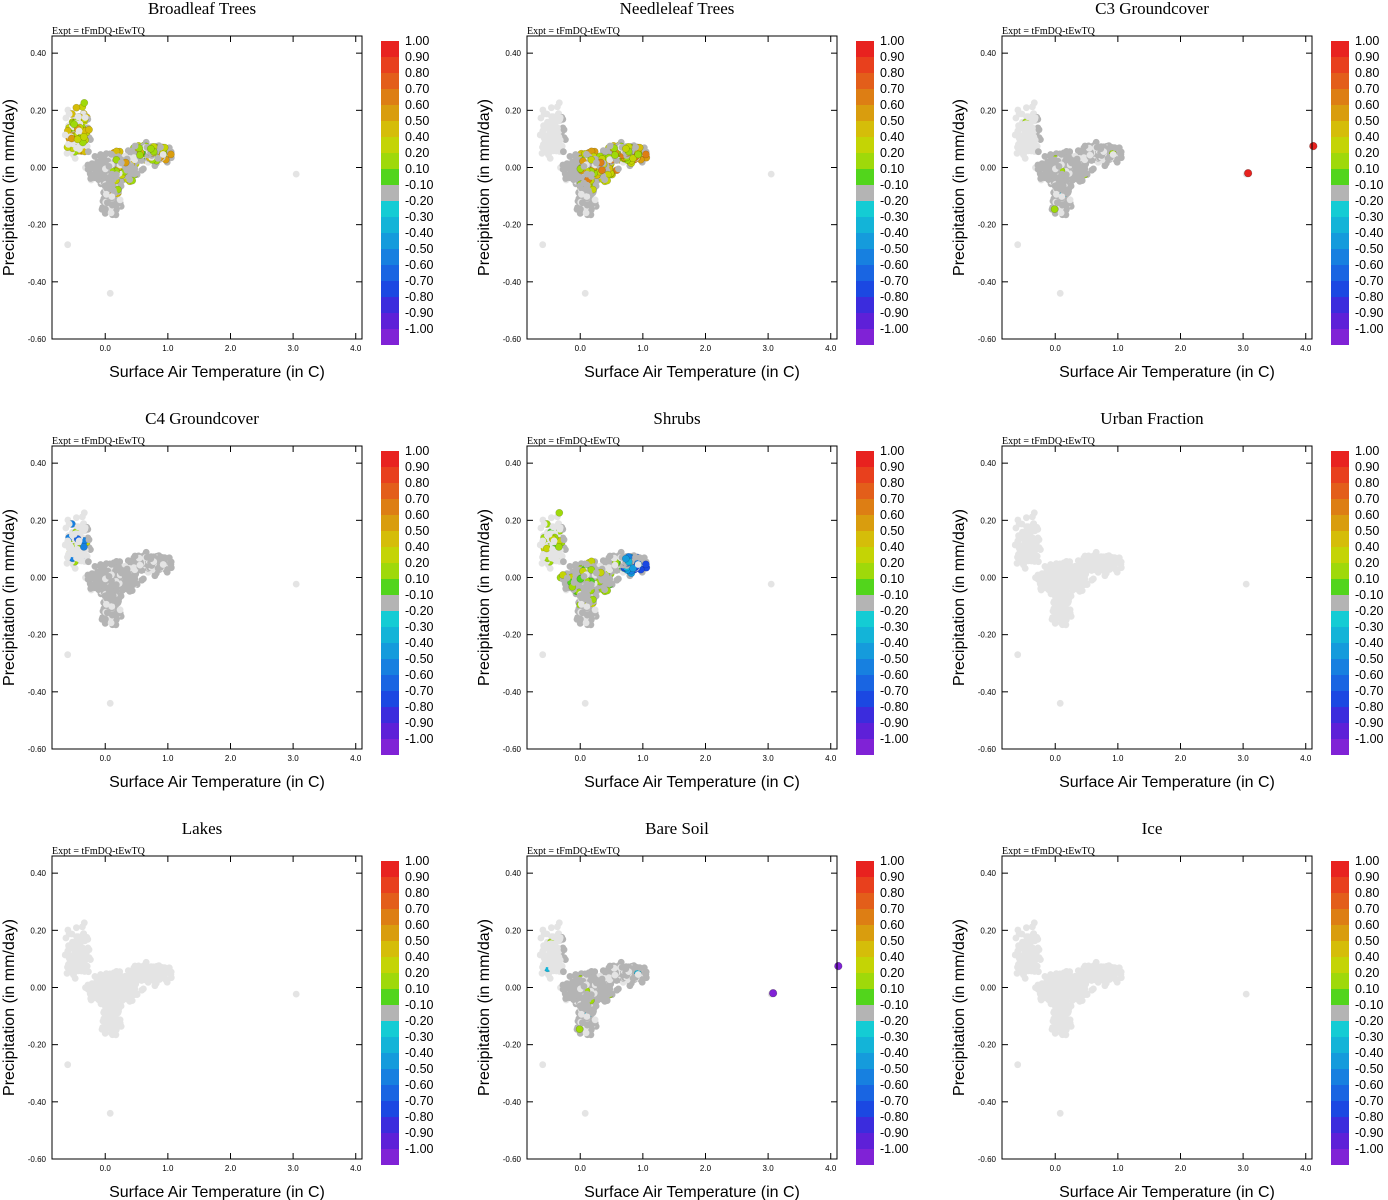  What do you see at coordinates (988, 167) in the screenshot?
I see `y-tick-label: 0.00` at bounding box center [988, 167].